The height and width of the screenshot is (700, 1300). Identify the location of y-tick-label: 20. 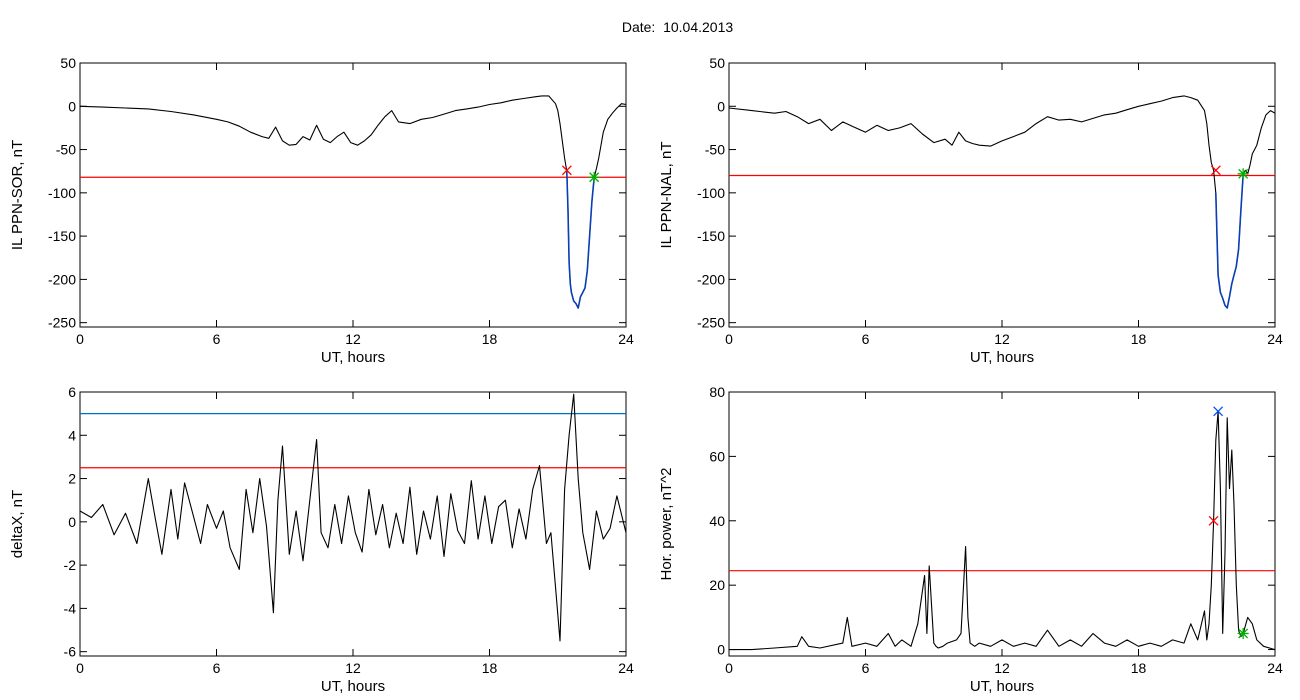
(717, 585).